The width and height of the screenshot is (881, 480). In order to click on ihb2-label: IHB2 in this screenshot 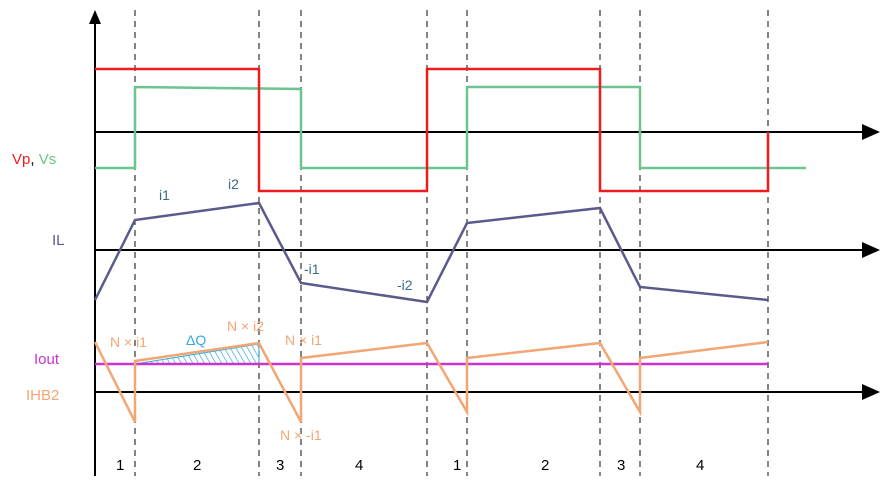, I will do `click(42, 395)`.